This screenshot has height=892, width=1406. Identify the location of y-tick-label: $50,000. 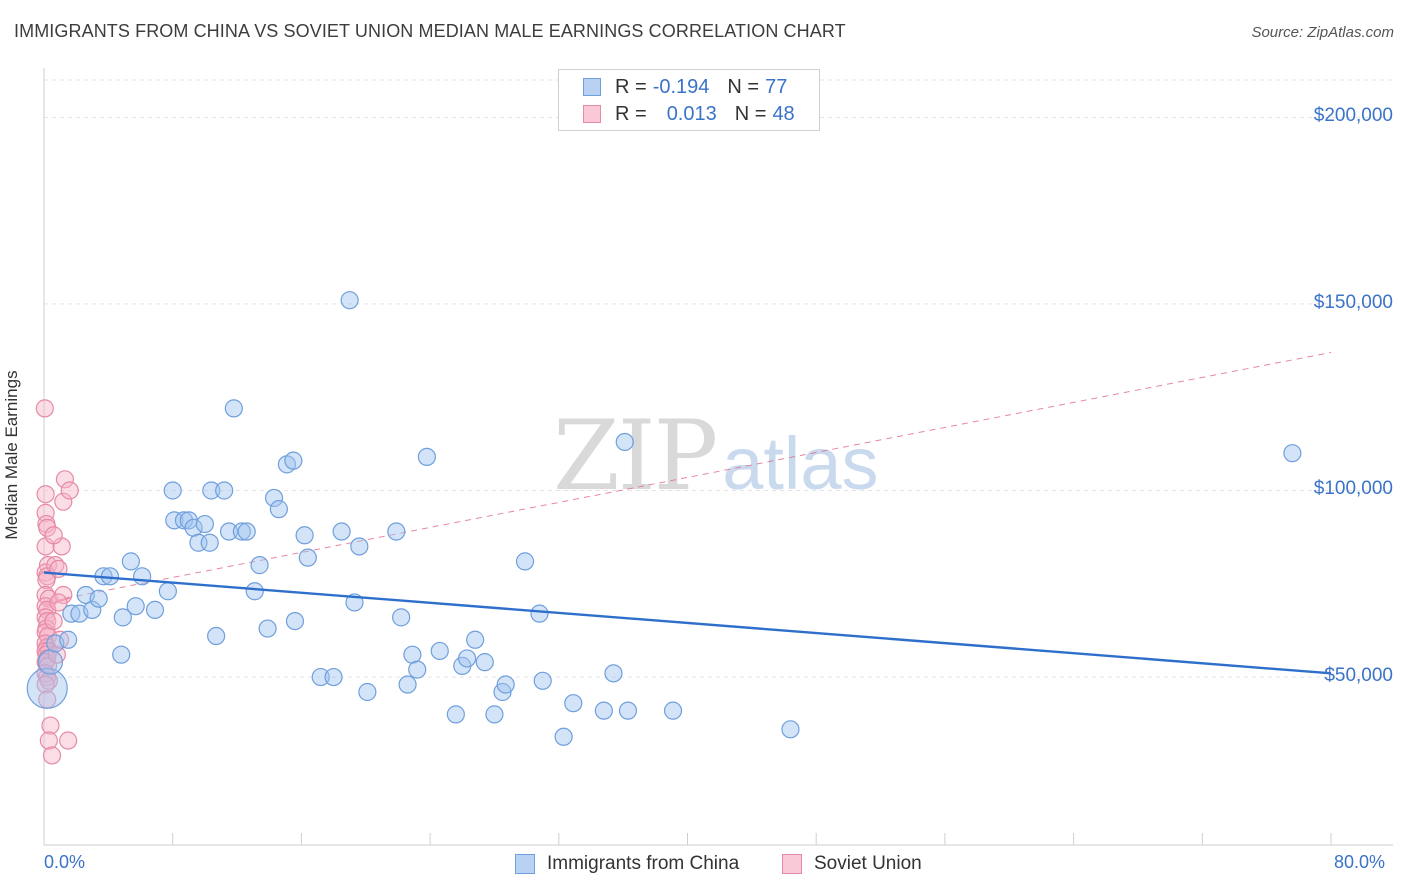
(1358, 676).